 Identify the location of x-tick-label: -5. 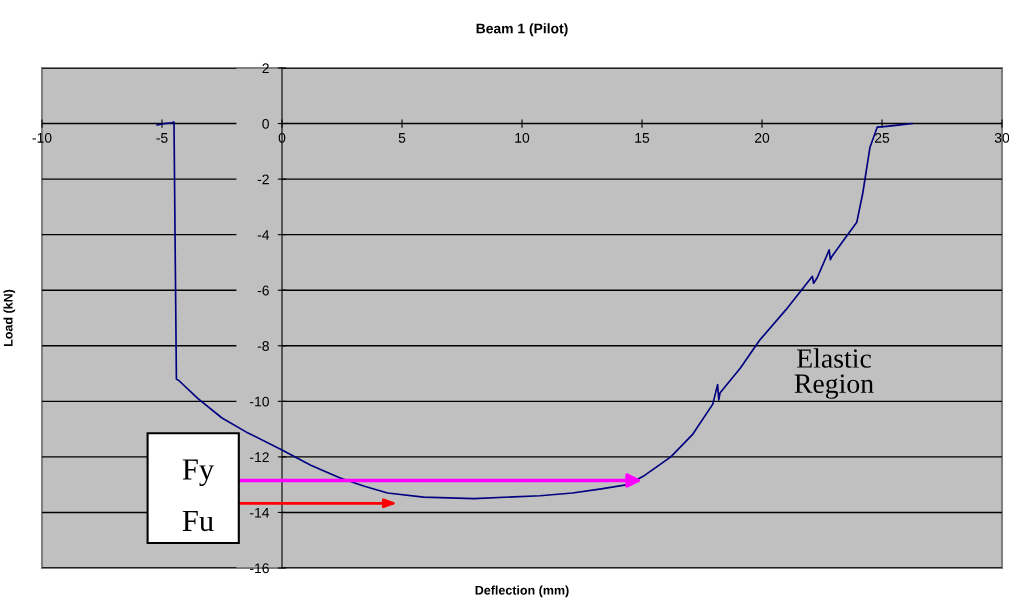
(162, 138).